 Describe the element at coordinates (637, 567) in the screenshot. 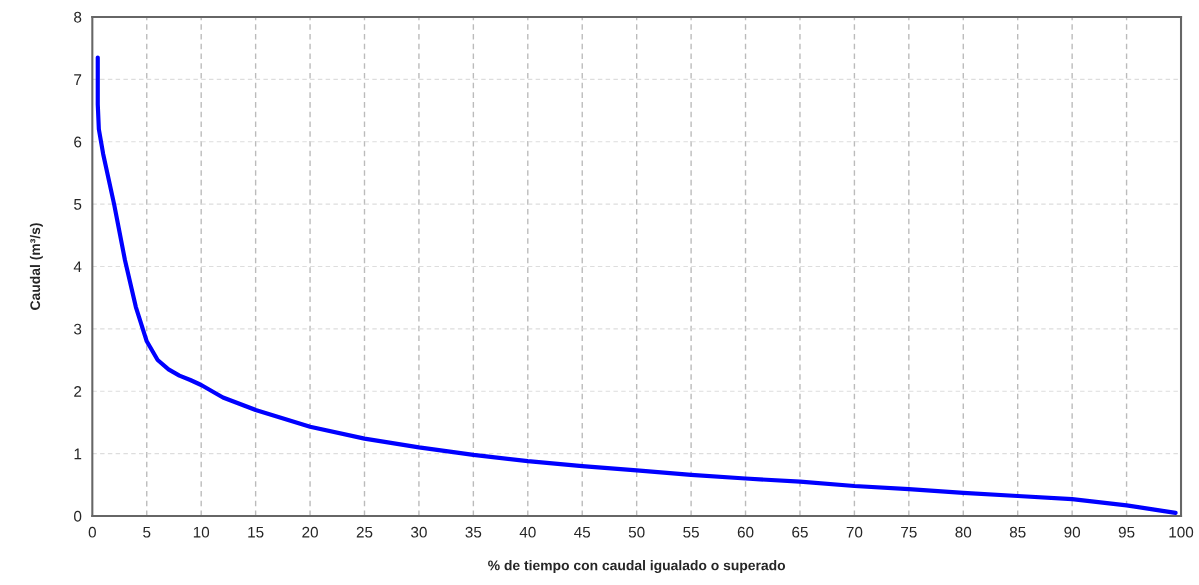

I see `x-axis-title: % de tiempo con caudal igualado o superado` at that location.